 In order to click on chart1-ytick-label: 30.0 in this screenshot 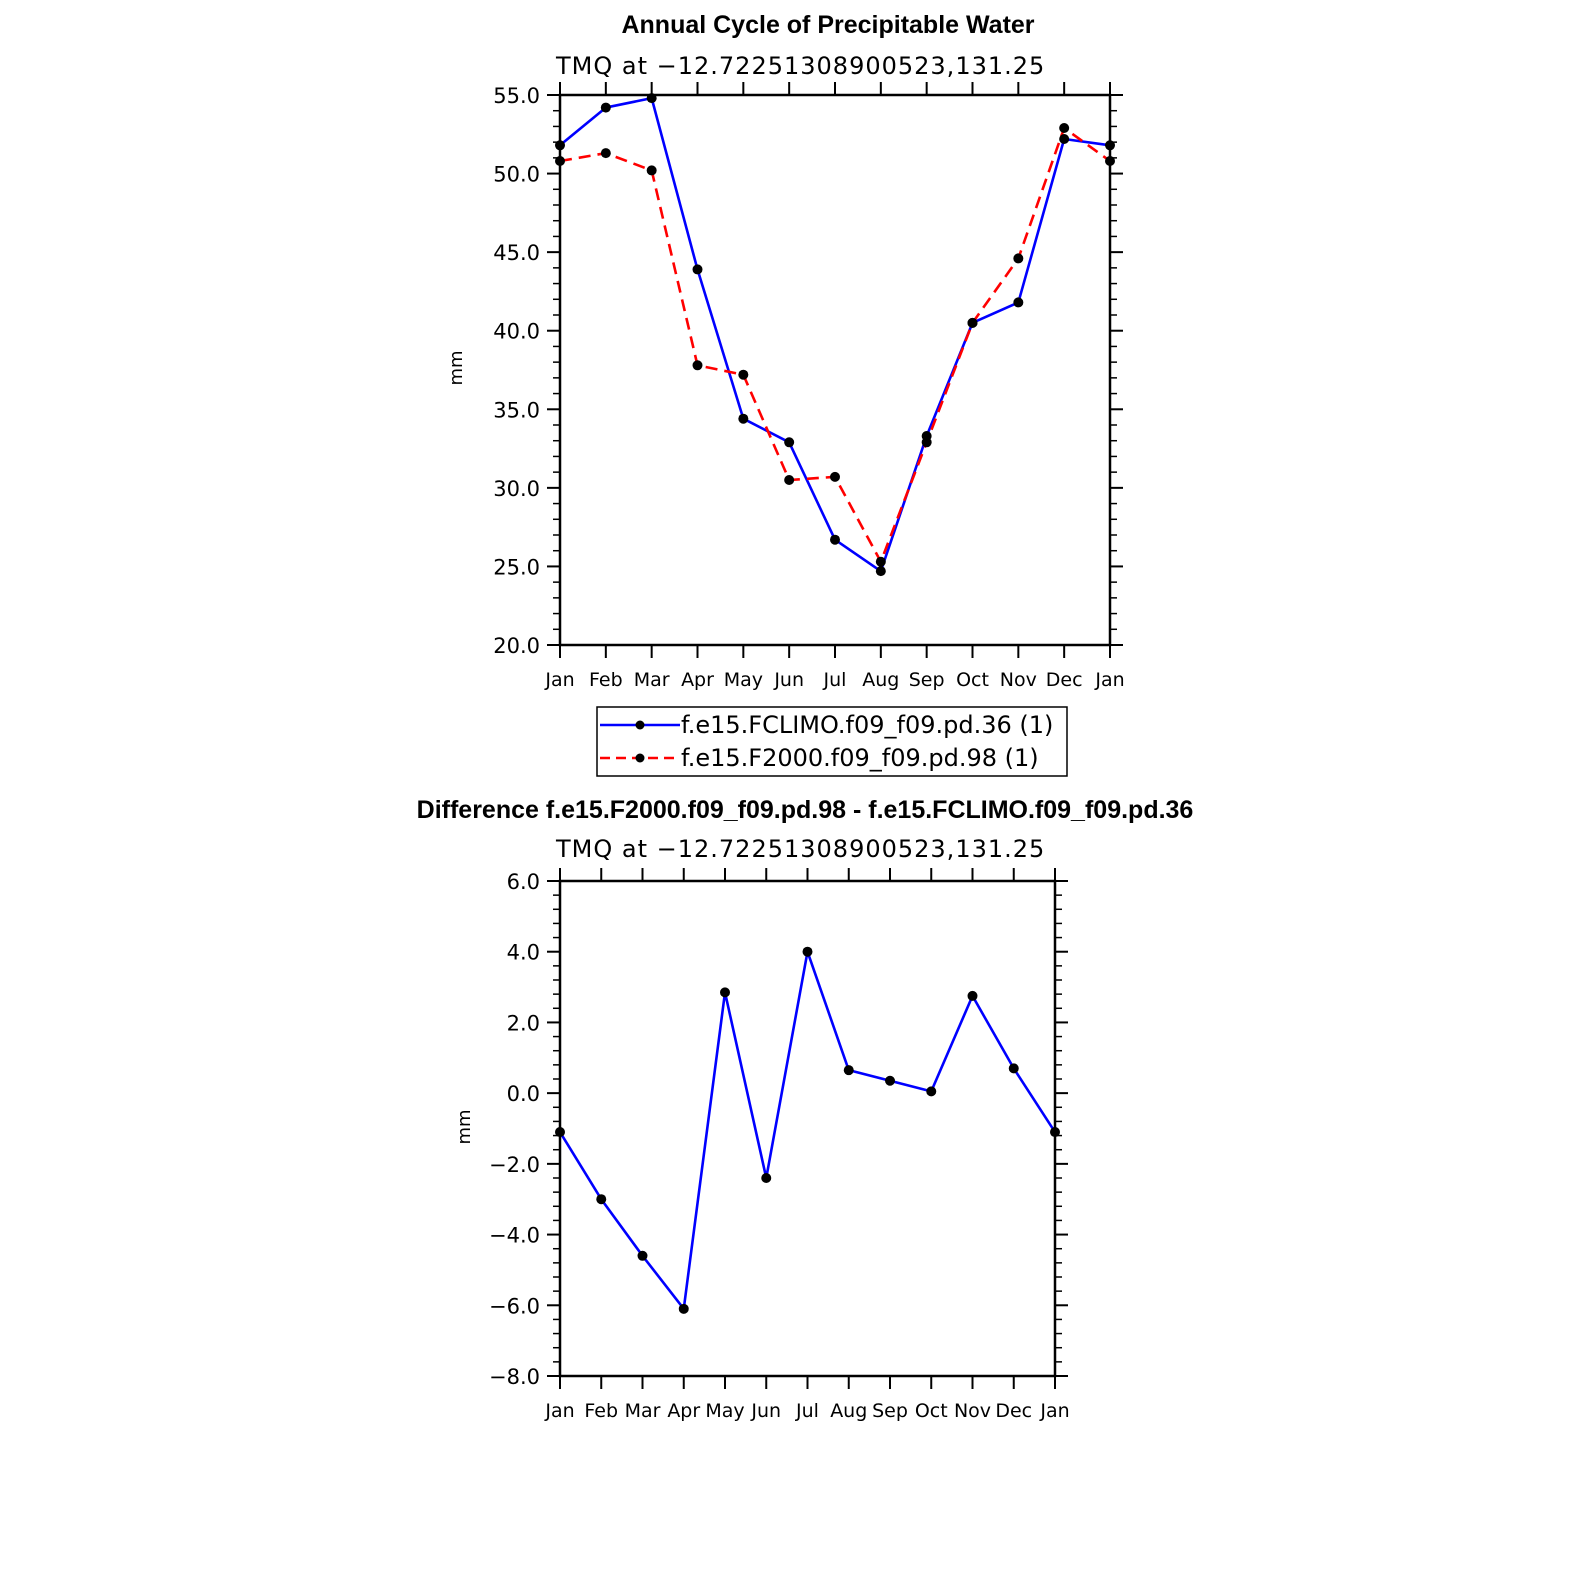, I will do `click(516, 489)`.